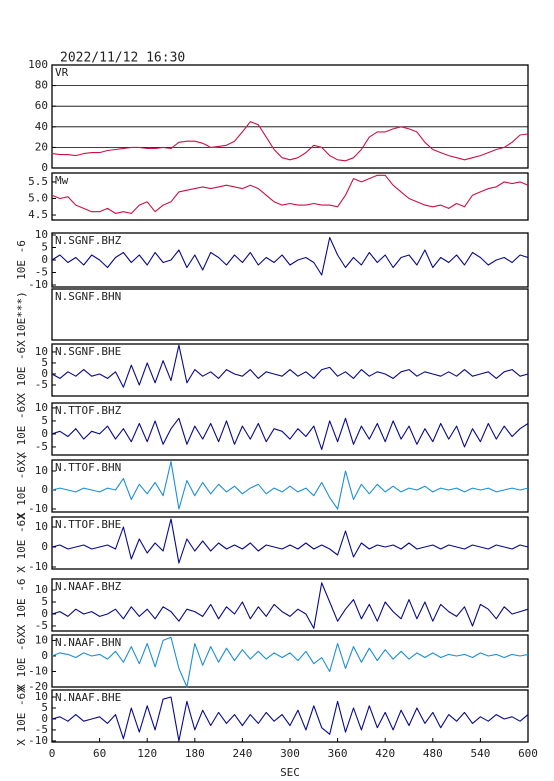 This screenshot has height=781, width=554. Describe the element at coordinates (122, 58) in the screenshot. I see `chart-title: 2022/11/12 16:30` at that location.